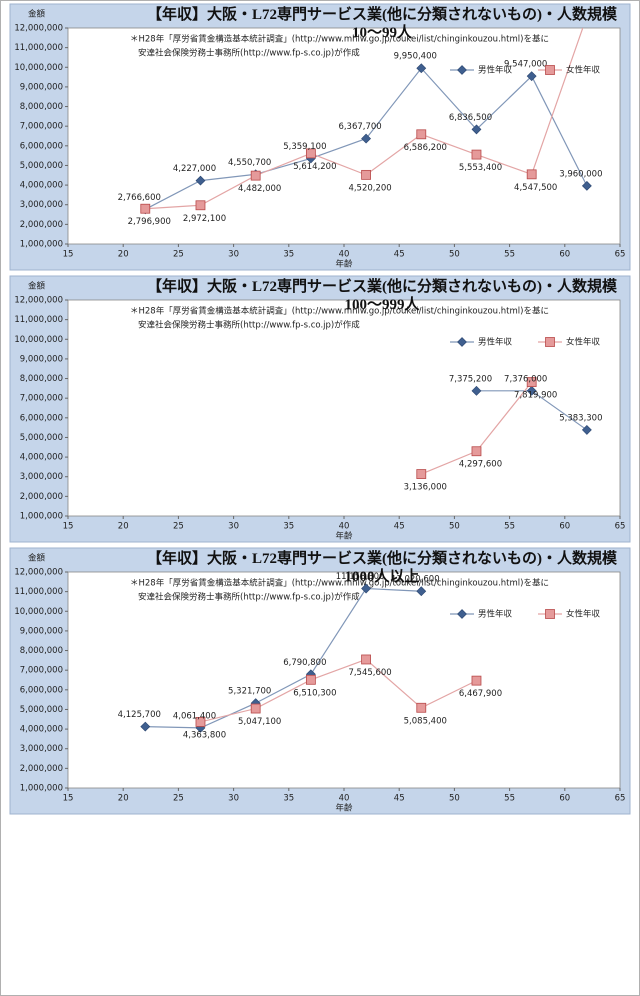 The width and height of the screenshot is (640, 996). I want to click on data-label: 2,796,900, so click(149, 222).